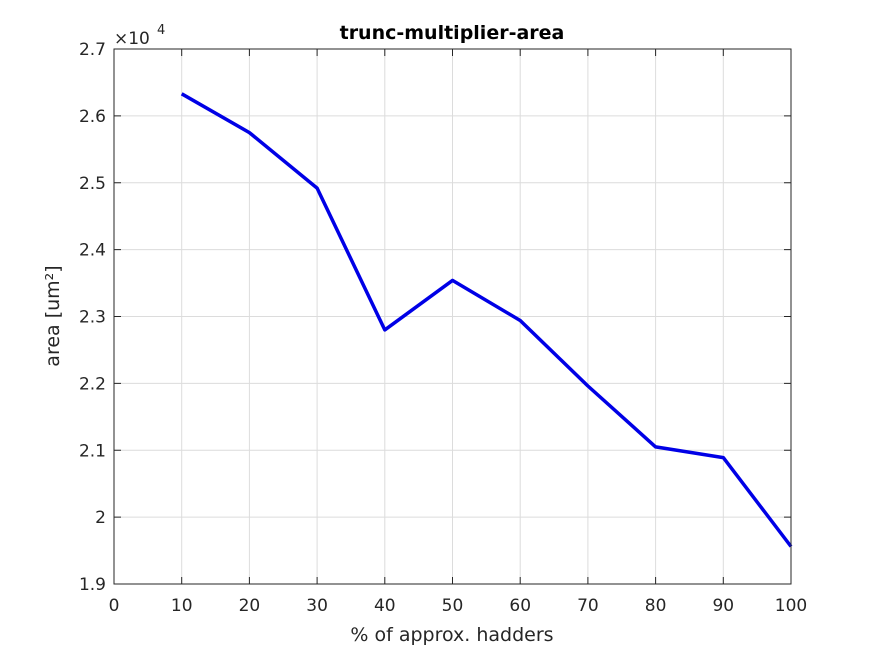  What do you see at coordinates (656, 606) in the screenshot?
I see `x-tick-label: 80` at bounding box center [656, 606].